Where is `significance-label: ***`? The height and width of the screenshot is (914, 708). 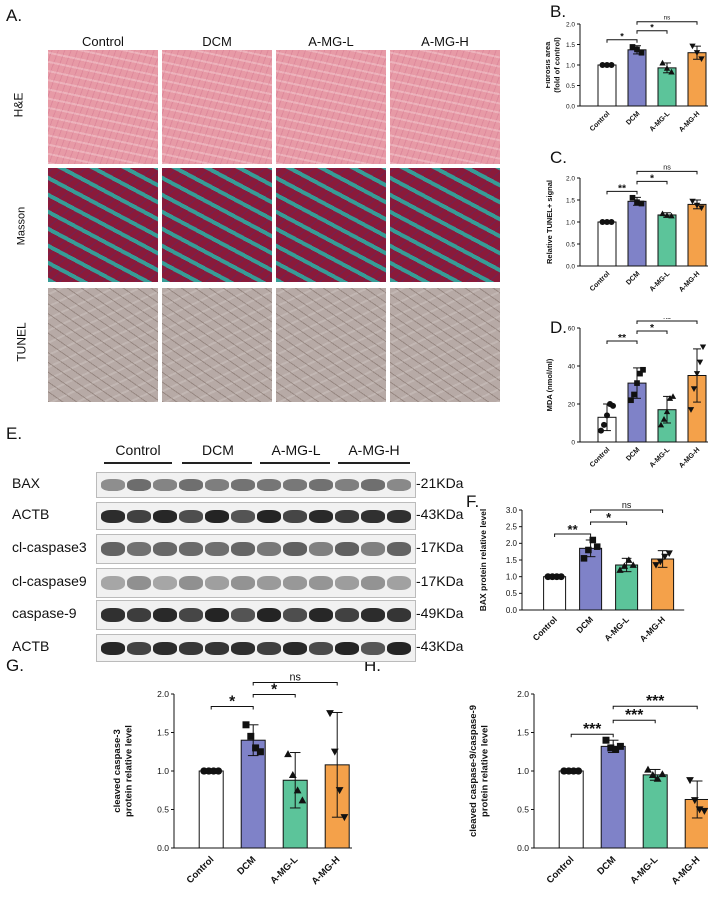
significance-label: *** is located at coordinates (655, 701).